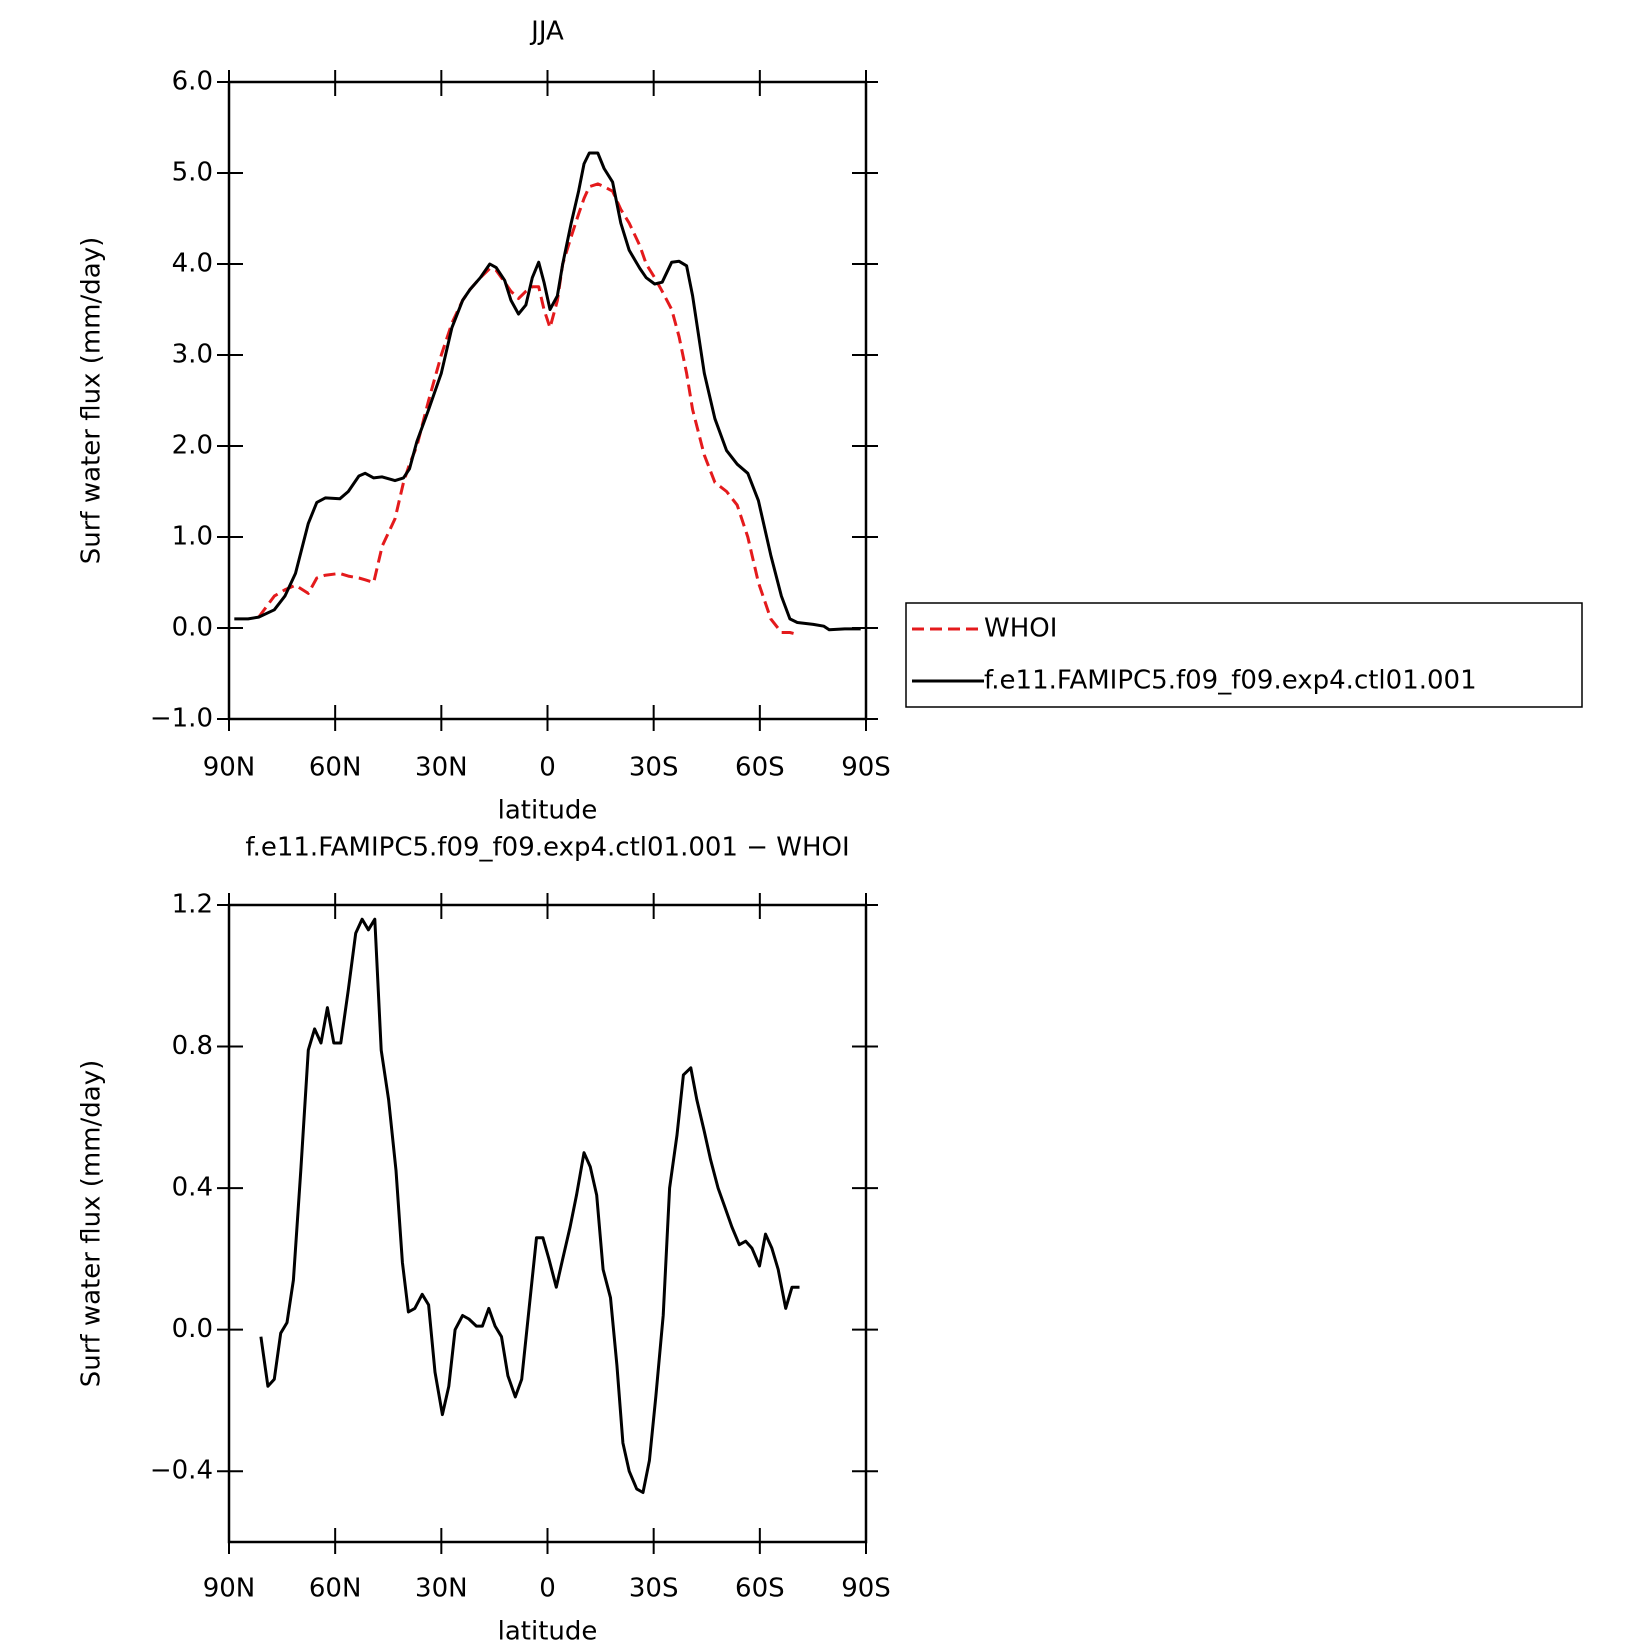 This screenshot has height=1647, width=1647. Describe the element at coordinates (1244, 655) in the screenshot. I see `legend-box` at that location.